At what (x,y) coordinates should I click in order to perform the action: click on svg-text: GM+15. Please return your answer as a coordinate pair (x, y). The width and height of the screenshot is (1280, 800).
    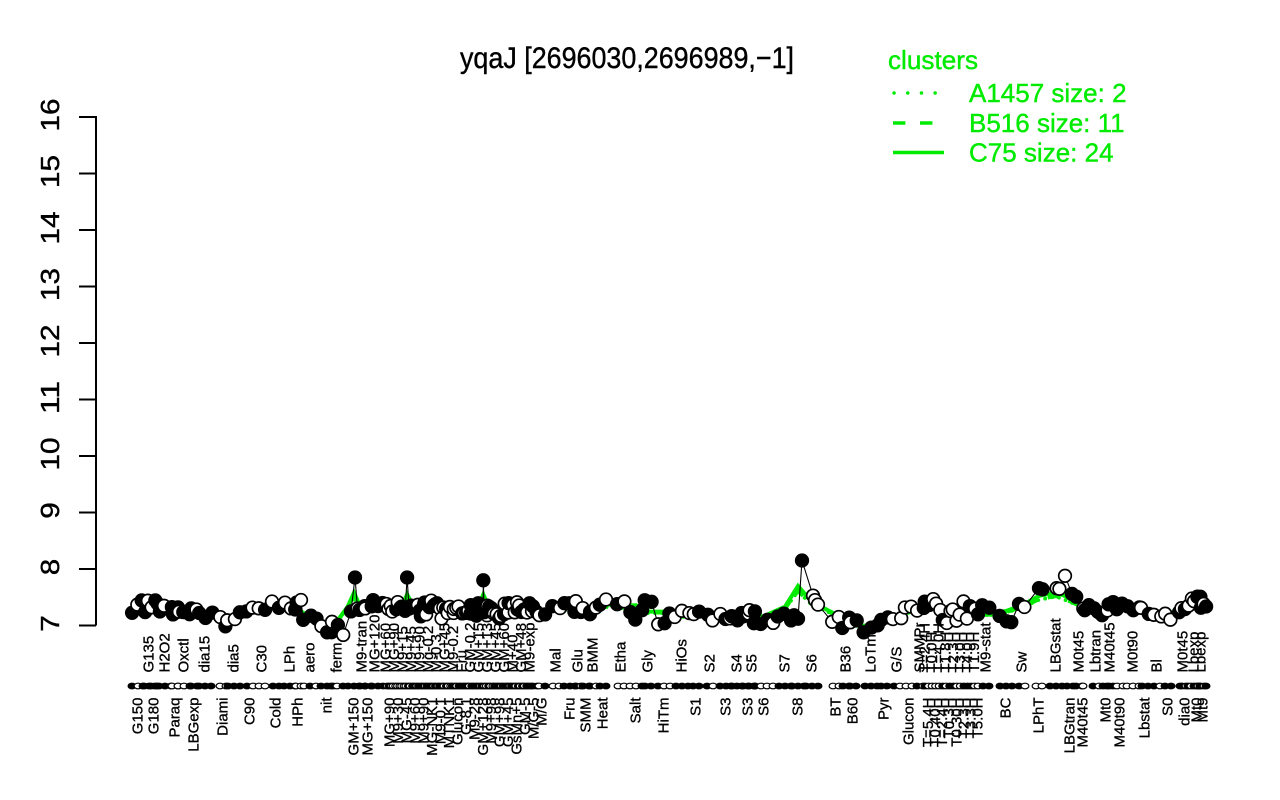
    Looking at the image, I should click on (479, 648).